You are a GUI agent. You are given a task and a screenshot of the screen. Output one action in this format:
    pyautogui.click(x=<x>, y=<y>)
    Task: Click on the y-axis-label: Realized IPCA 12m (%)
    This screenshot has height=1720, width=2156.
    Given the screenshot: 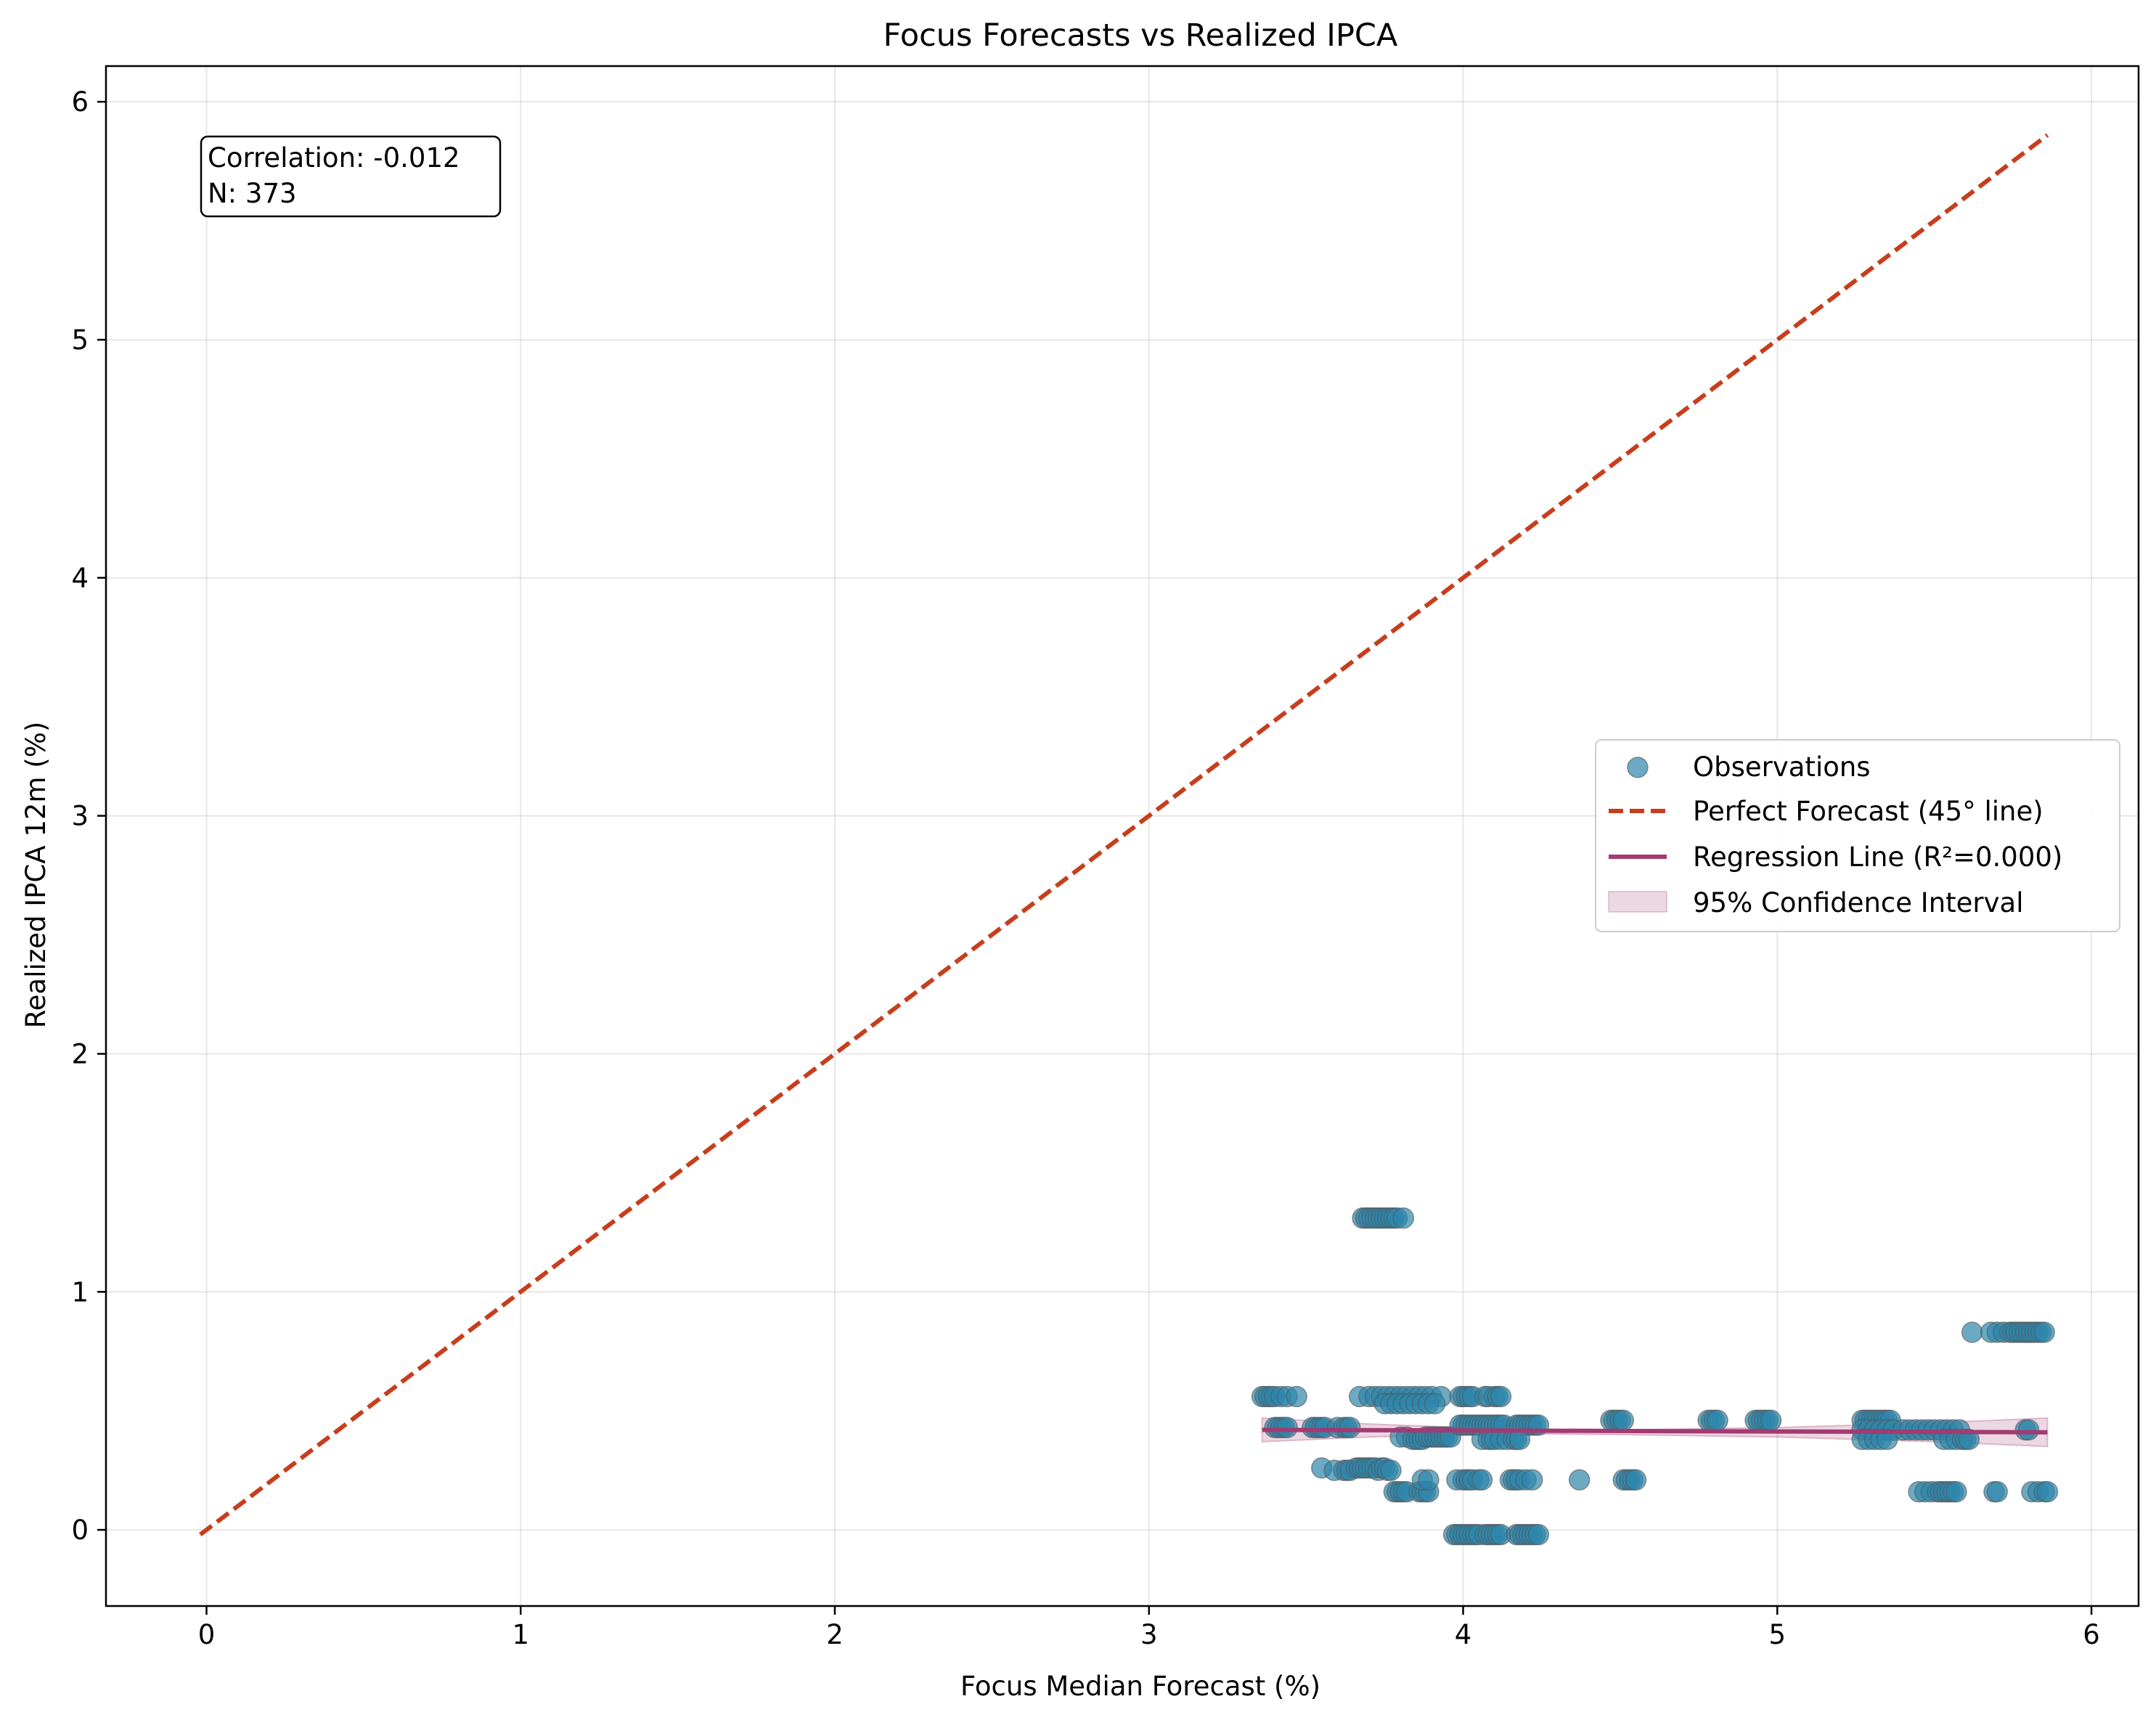 What is the action you would take?
    pyautogui.click(x=36, y=876)
    